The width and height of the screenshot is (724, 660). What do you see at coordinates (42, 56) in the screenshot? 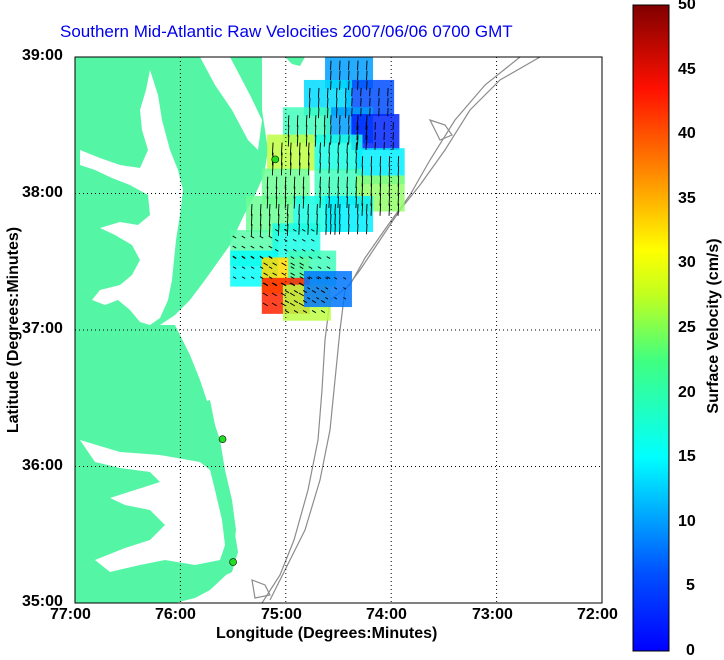
I see `y-tick-label: 39:00` at bounding box center [42, 56].